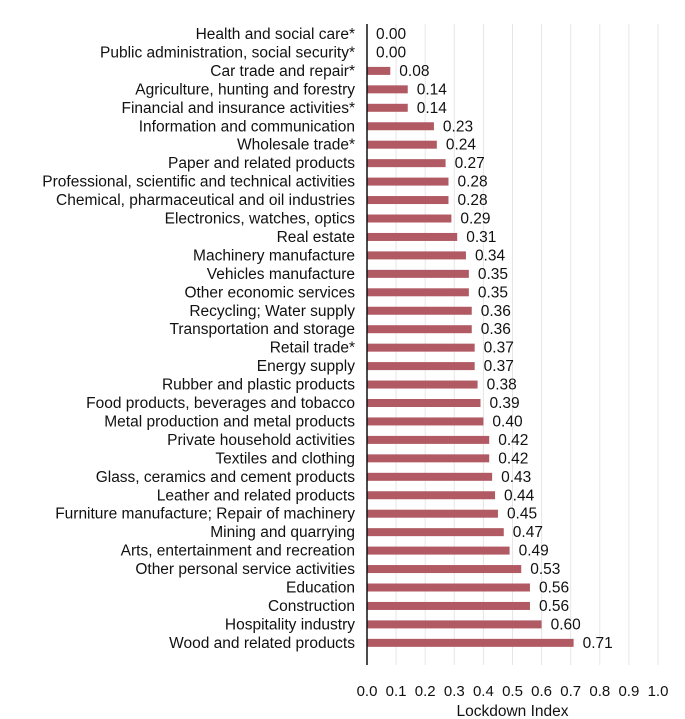 Image resolution: width=685 pixels, height=719 pixels. I want to click on category-label: Hospitality industry, so click(290, 624).